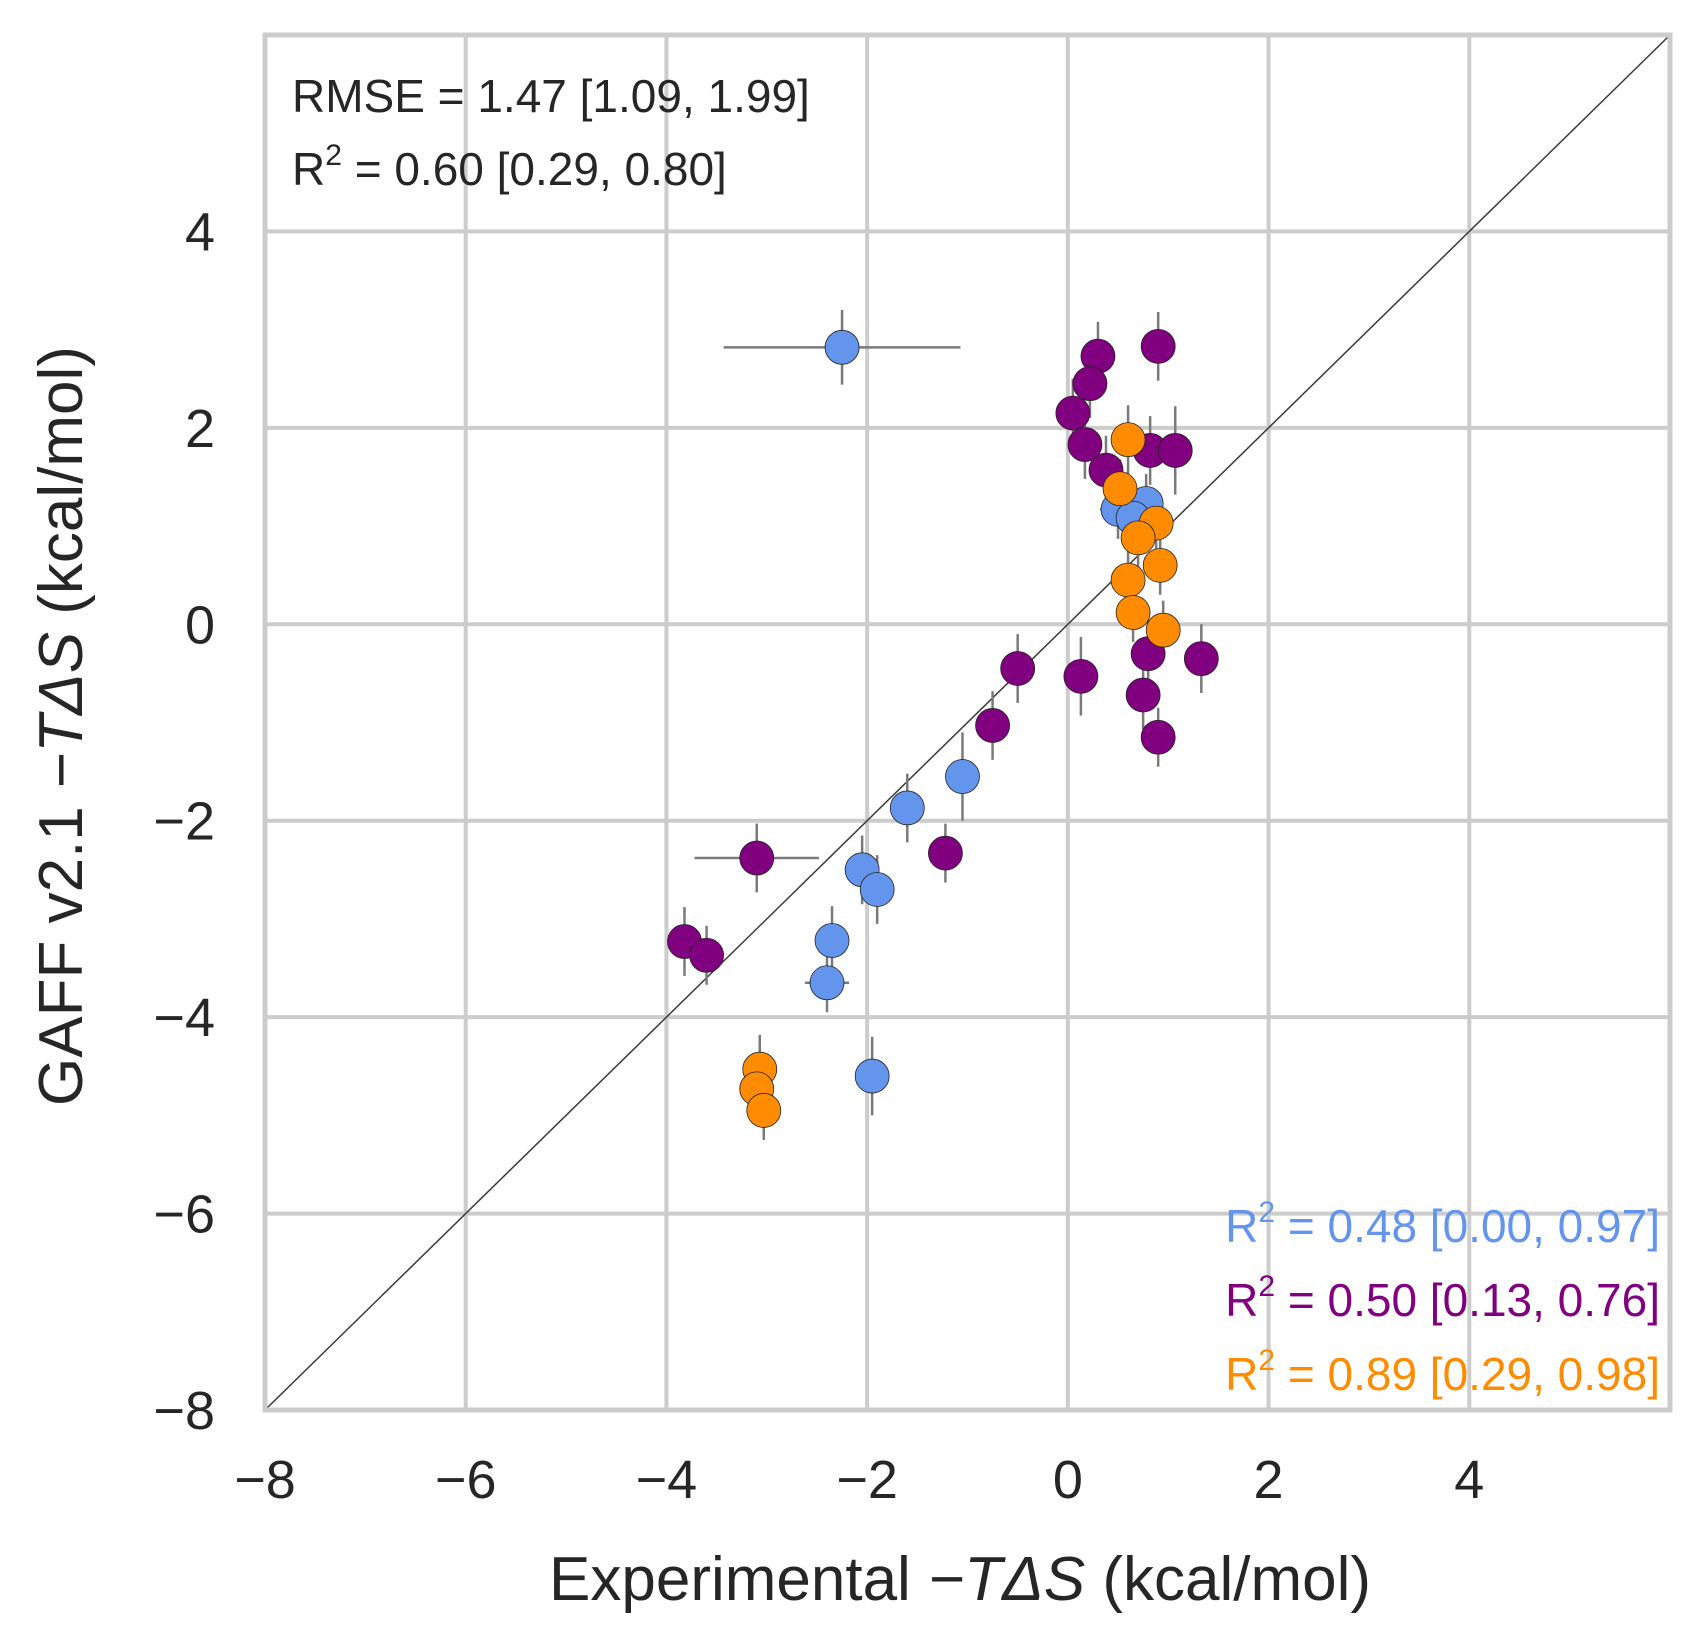 The width and height of the screenshot is (1697, 1636). What do you see at coordinates (184, 1215) in the screenshot?
I see `y-tick-label: −6` at bounding box center [184, 1215].